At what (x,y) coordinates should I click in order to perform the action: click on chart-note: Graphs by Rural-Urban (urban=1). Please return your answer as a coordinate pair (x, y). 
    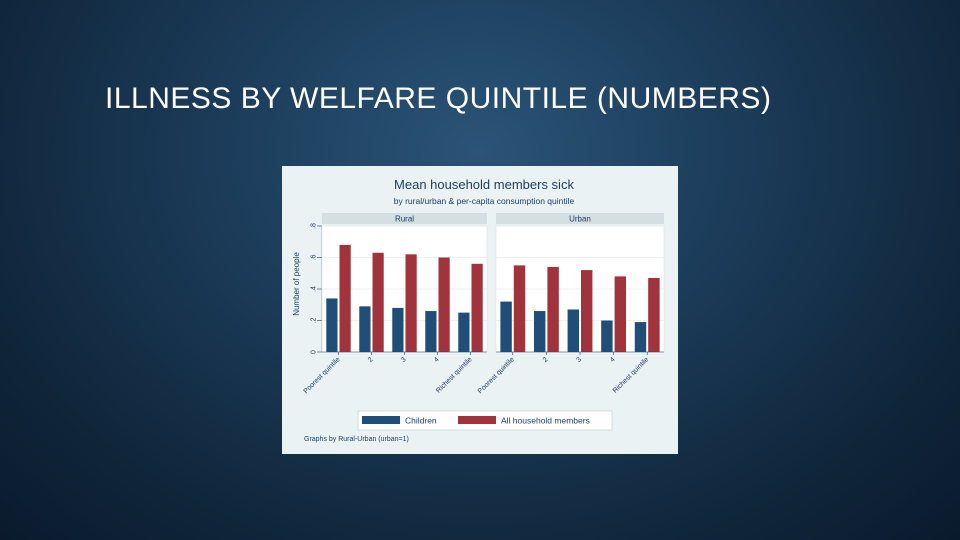
    Looking at the image, I should click on (356, 439).